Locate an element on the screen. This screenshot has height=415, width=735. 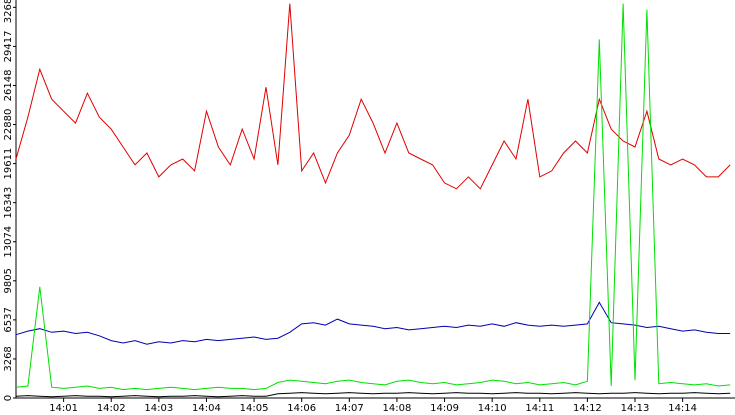
x-tick-label: 14:03 is located at coordinates (158, 408).